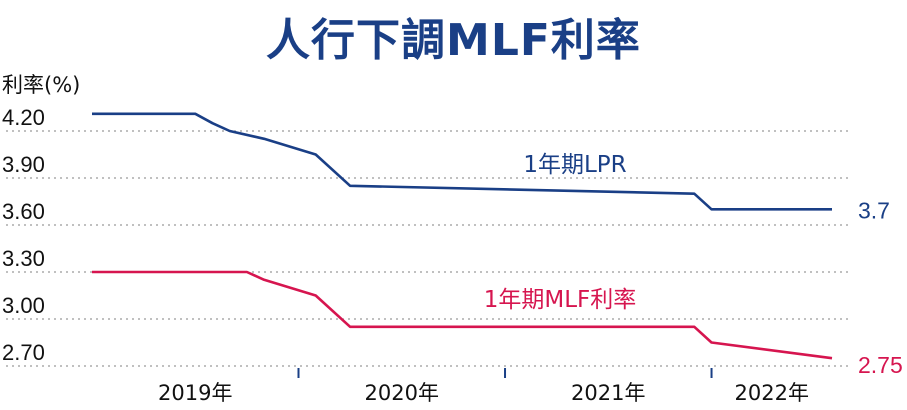  What do you see at coordinates (23, 305) in the screenshot?
I see `y-tick-label: 3.00` at bounding box center [23, 305].